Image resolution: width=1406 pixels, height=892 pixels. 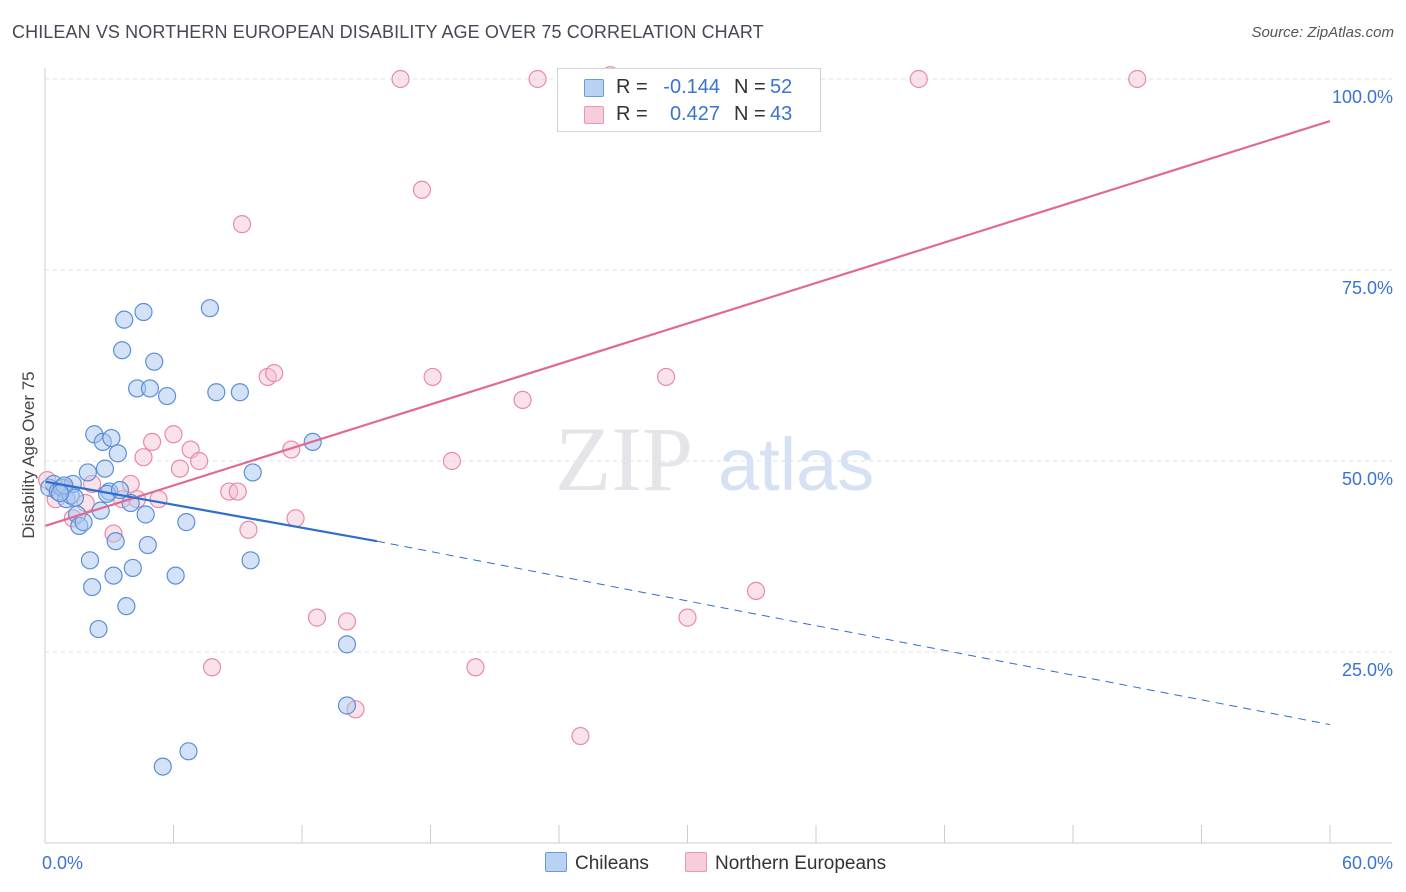 What do you see at coordinates (714, 459) in the screenshot?
I see `watermark: ZIP atlas` at bounding box center [714, 459].